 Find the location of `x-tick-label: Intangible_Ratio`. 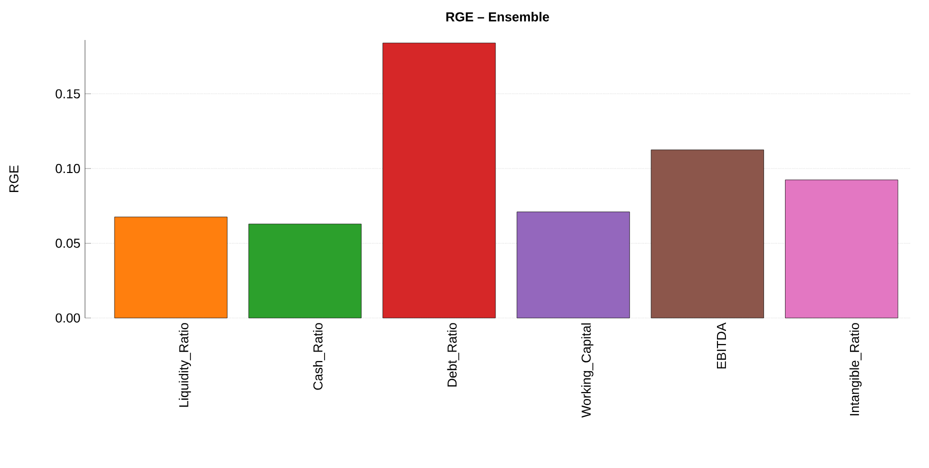

x-tick-label: Intangible_Ratio is located at coordinates (856, 369).